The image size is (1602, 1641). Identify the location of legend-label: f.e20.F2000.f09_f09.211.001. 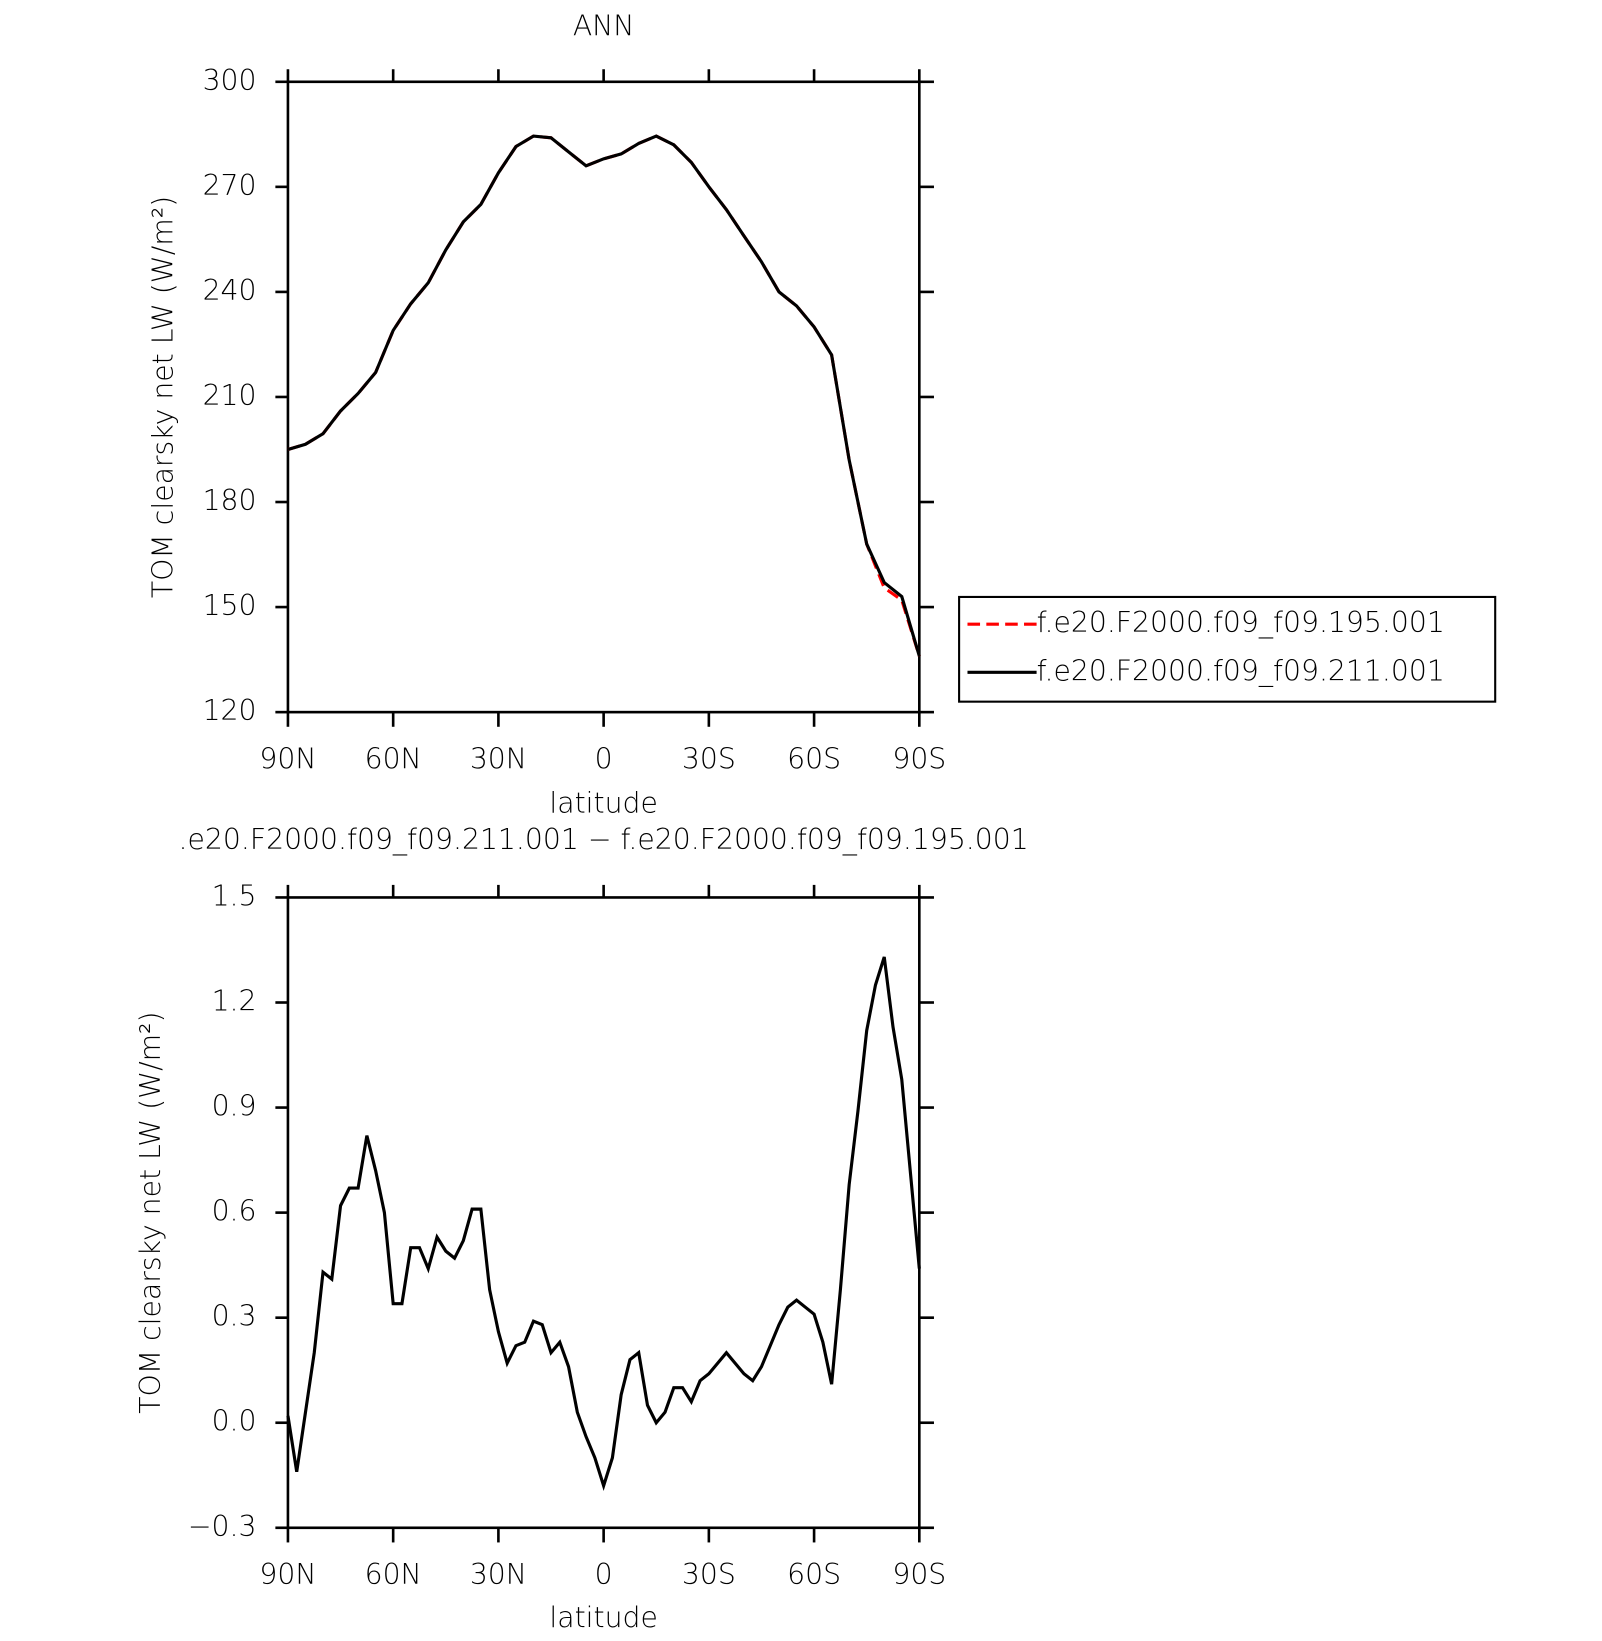
(1241, 671).